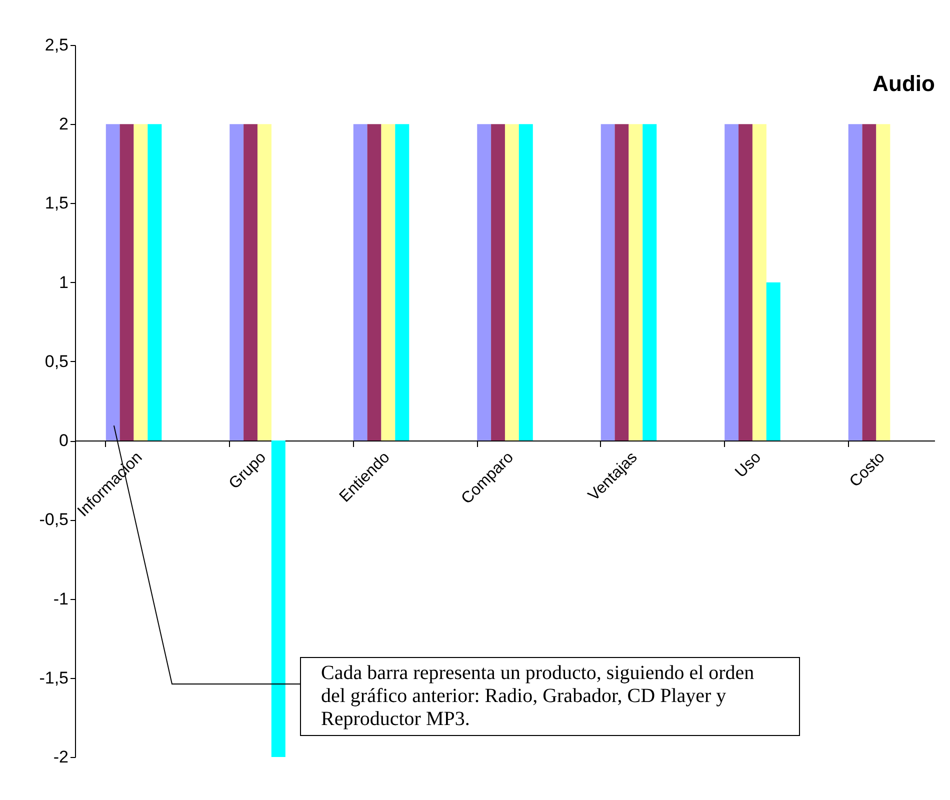  What do you see at coordinates (56, 45) in the screenshot?
I see `y-tick-label: 2,5` at bounding box center [56, 45].